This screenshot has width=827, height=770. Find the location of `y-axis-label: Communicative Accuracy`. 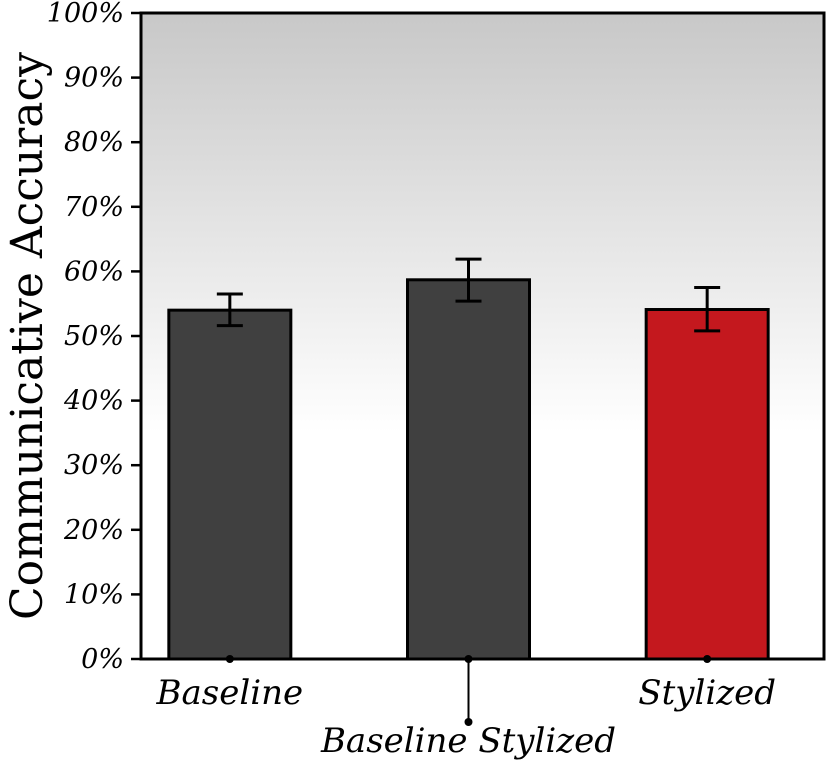

y-axis-label: Communicative Accuracy is located at coordinates (27, 336).